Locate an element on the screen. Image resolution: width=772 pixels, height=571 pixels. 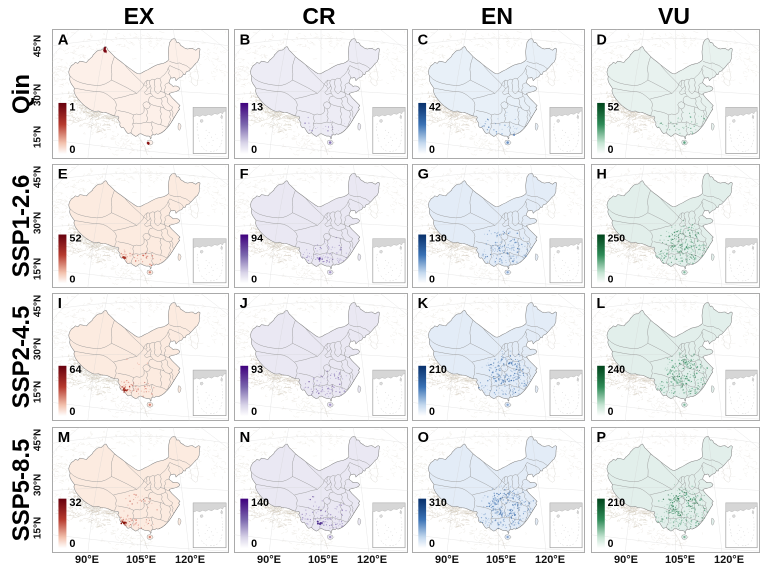
svg-text: F is located at coordinates (244, 175).